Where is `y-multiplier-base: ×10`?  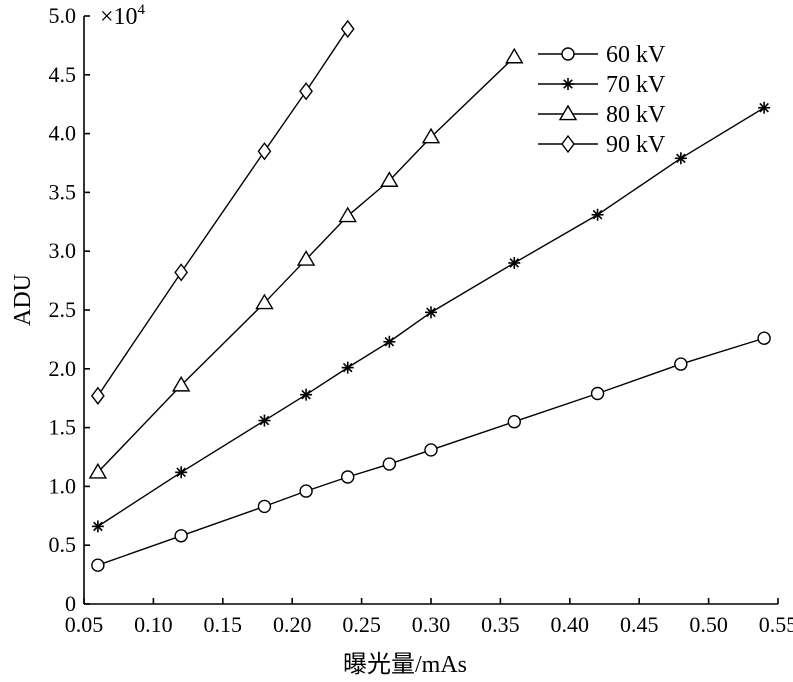 y-multiplier-base: ×10 is located at coordinates (119, 17).